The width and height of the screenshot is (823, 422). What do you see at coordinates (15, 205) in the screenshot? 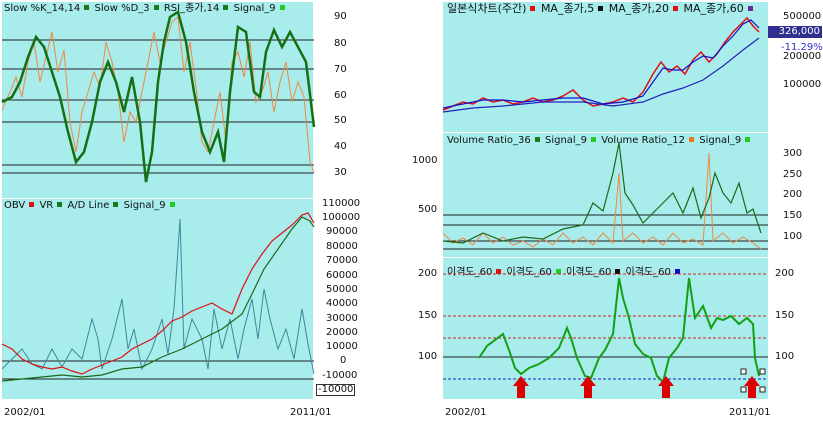
I see `legend-item: OBV` at bounding box center [15, 205].